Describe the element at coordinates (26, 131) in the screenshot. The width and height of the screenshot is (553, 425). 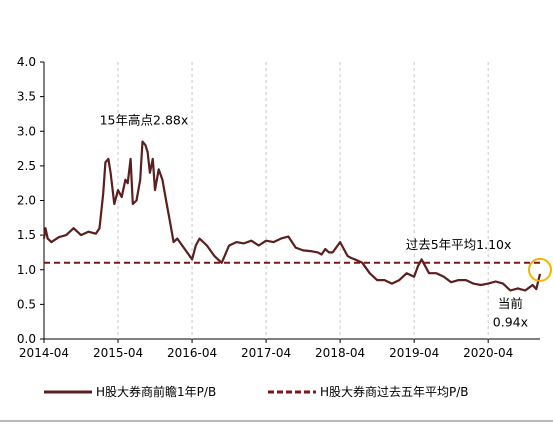
I see `y-tick-label: 3.0` at that location.